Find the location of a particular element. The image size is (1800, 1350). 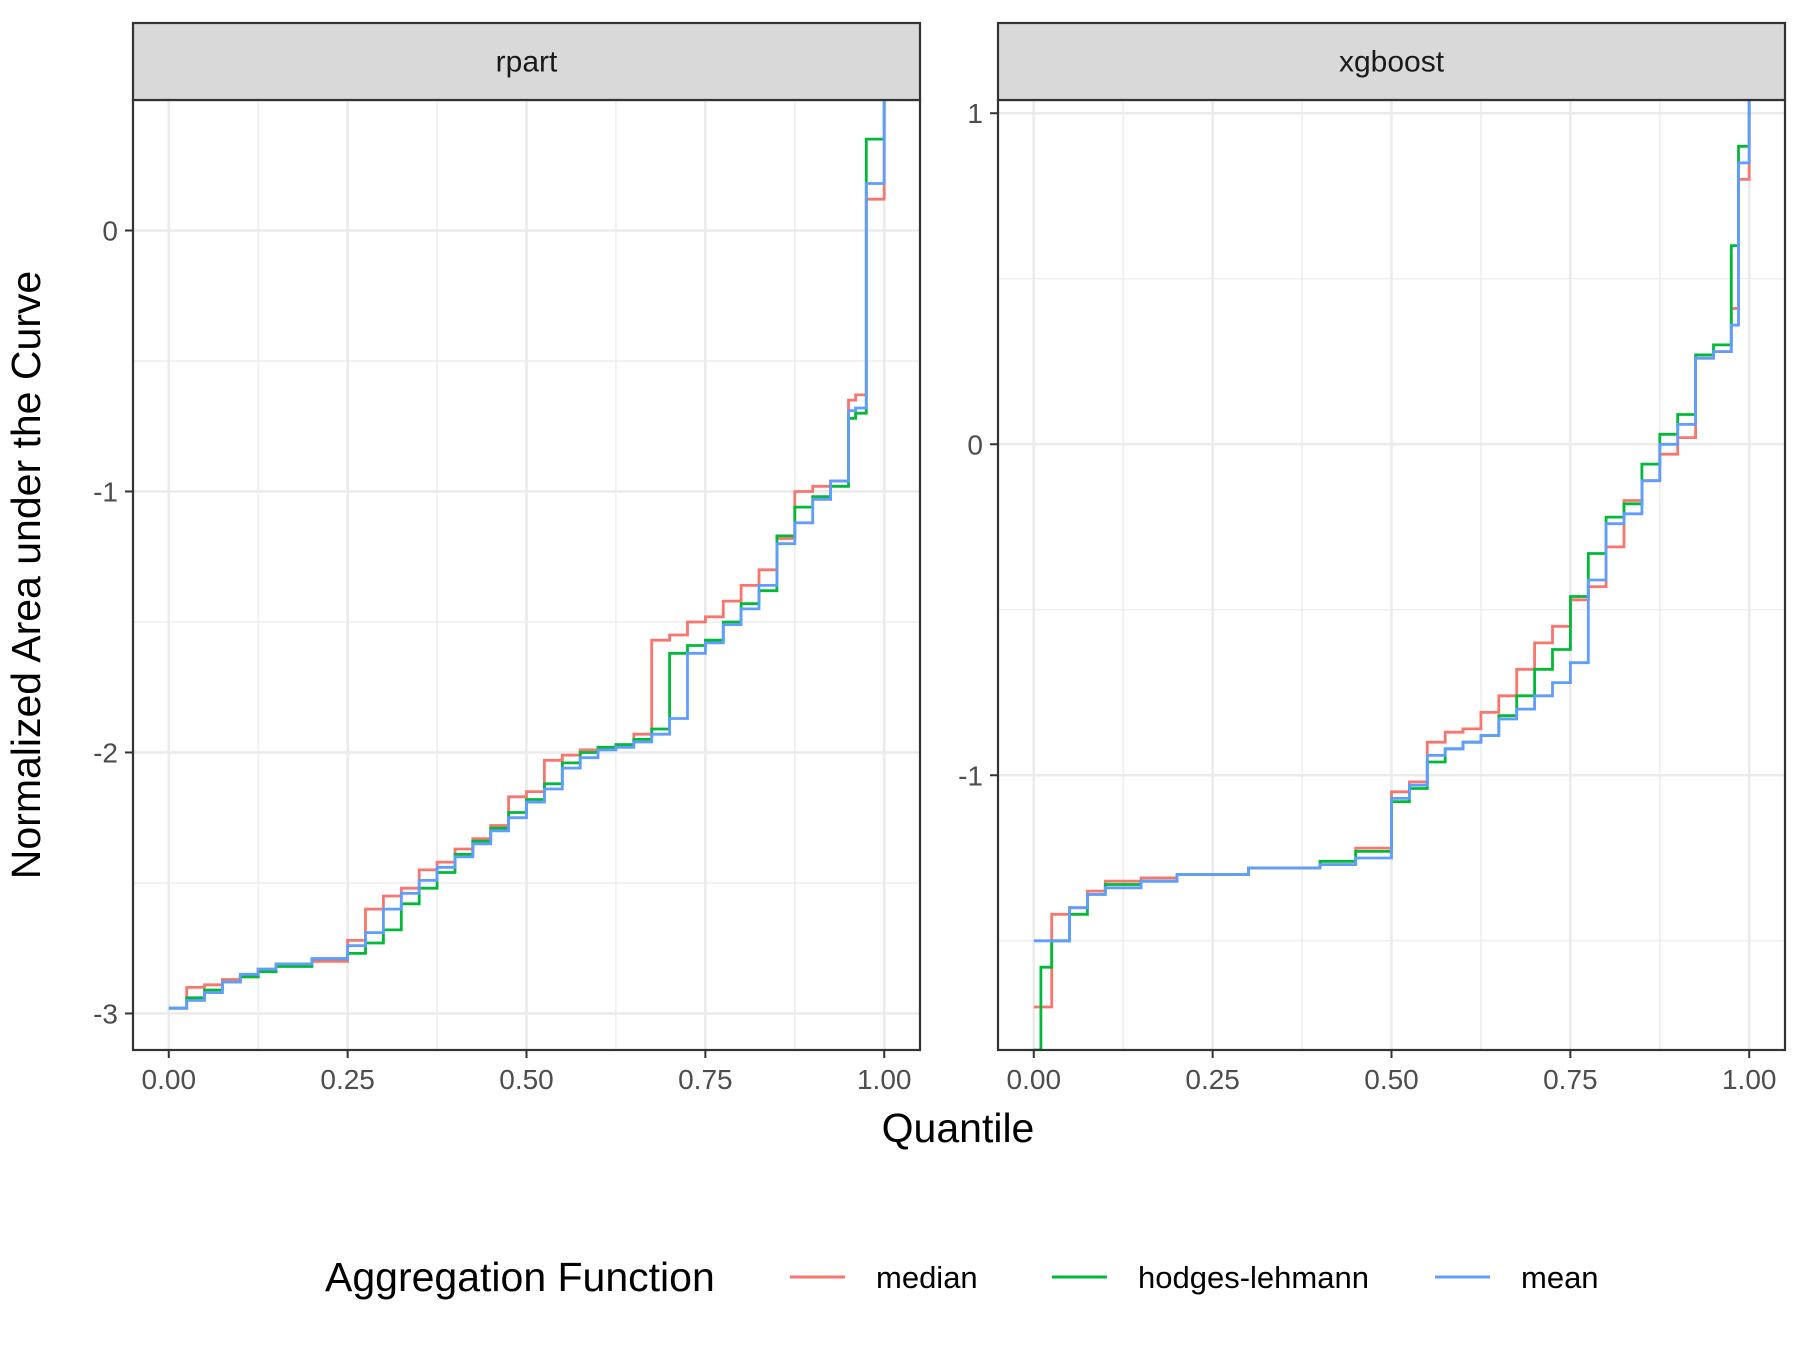

legend-item-median: median is located at coordinates (884, 1277).